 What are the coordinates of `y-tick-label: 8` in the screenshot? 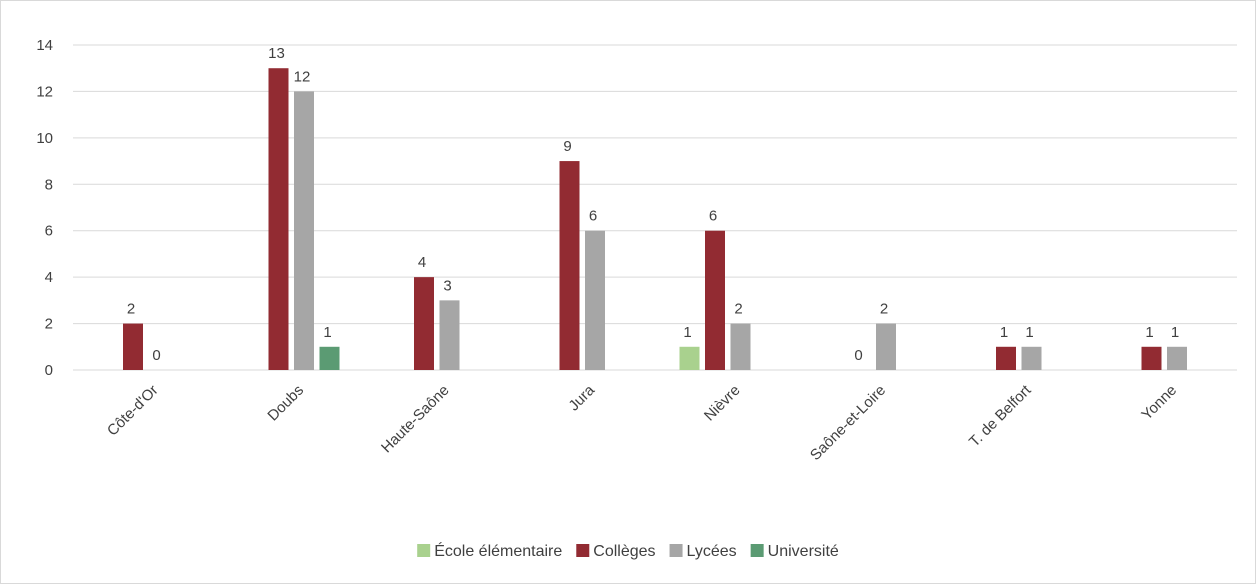 It's located at (49, 184).